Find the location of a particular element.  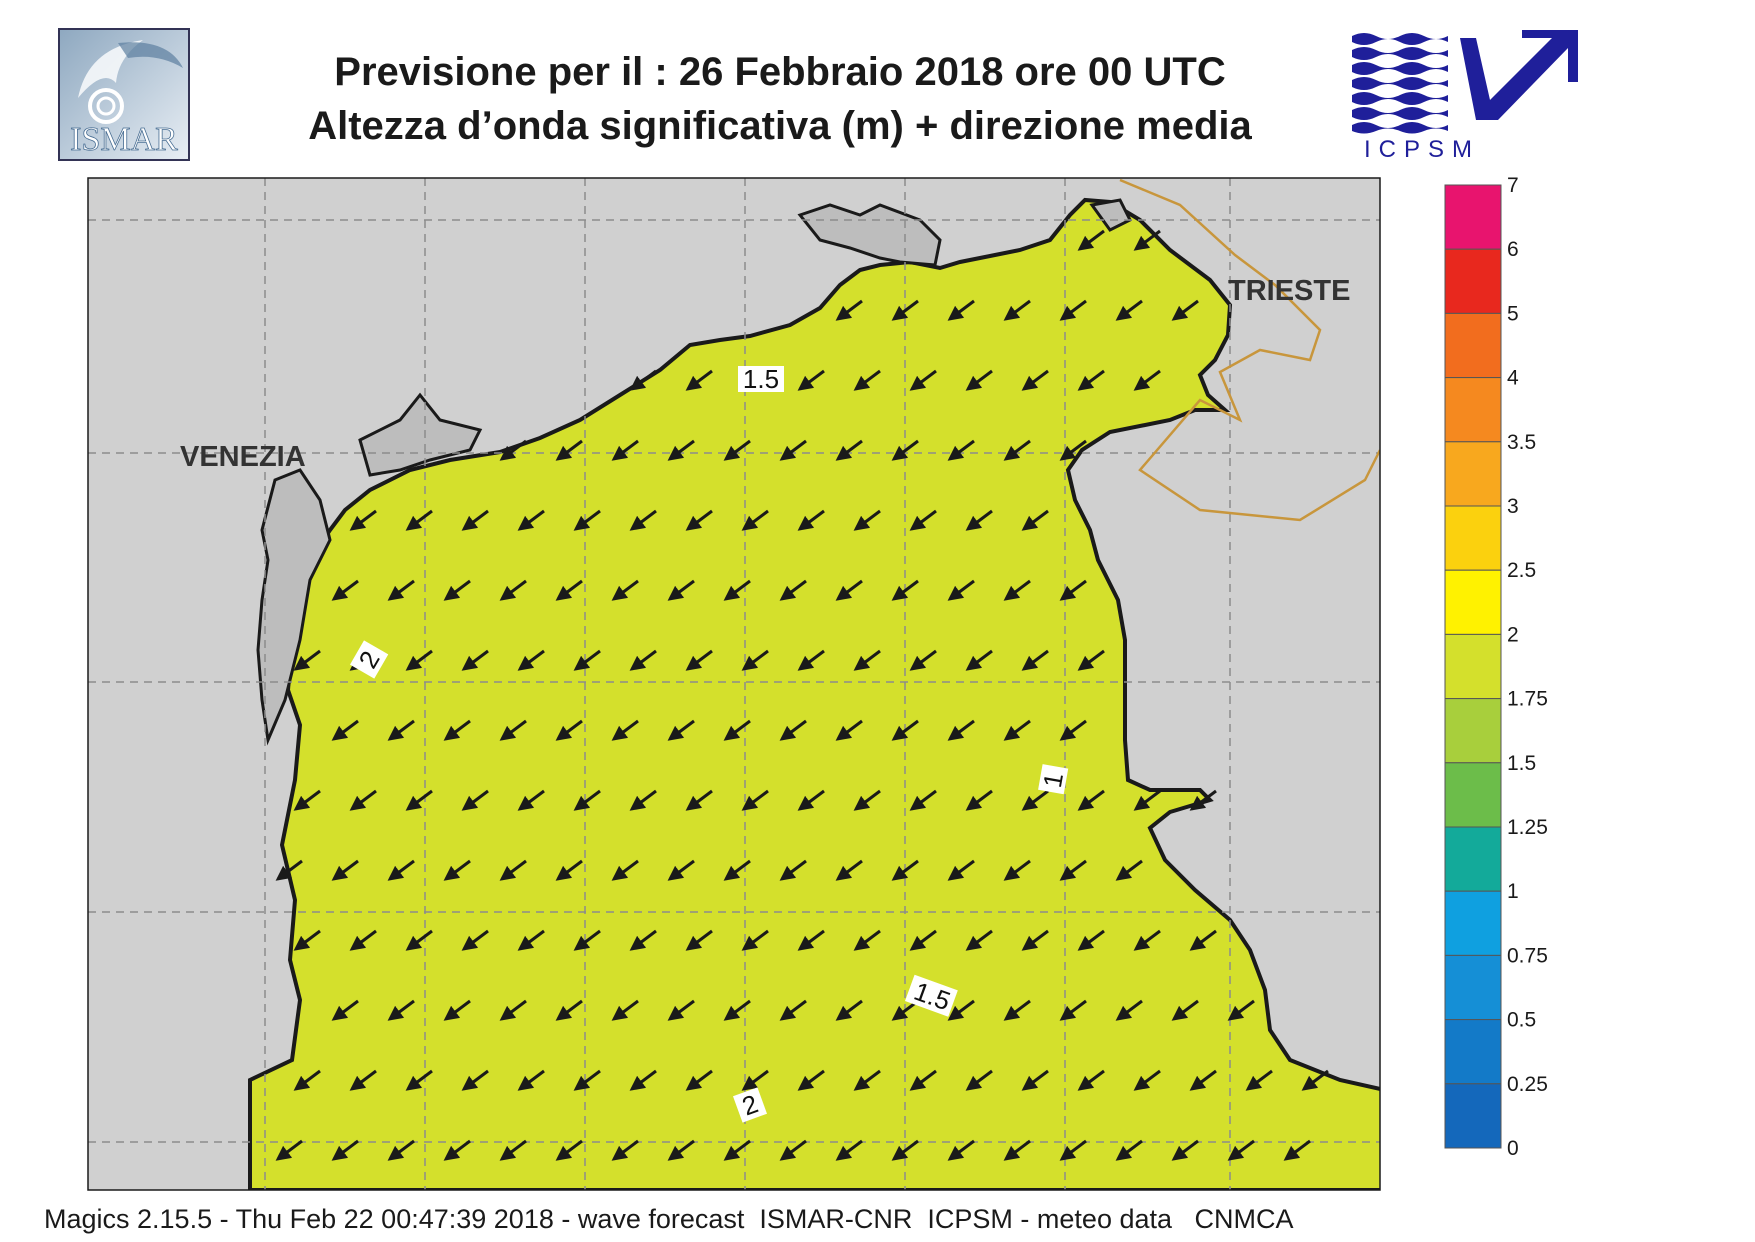

legend-label: 1 is located at coordinates (1513, 891).